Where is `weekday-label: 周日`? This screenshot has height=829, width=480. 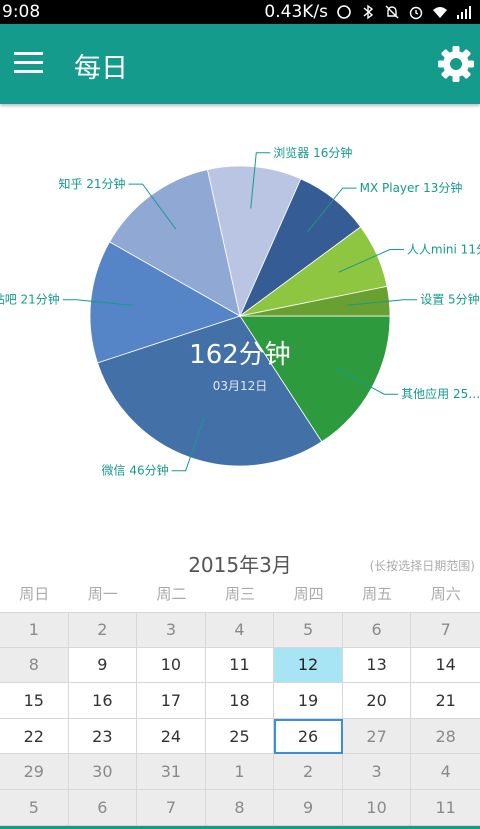 weekday-label: 周日 is located at coordinates (34, 594).